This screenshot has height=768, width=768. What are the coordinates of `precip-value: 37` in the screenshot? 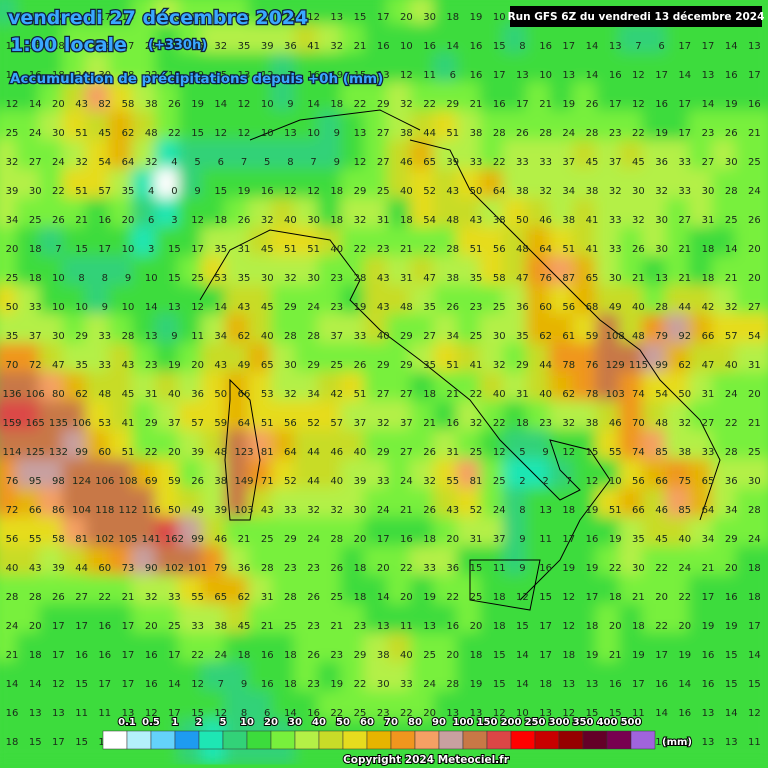 It's located at (568, 162).